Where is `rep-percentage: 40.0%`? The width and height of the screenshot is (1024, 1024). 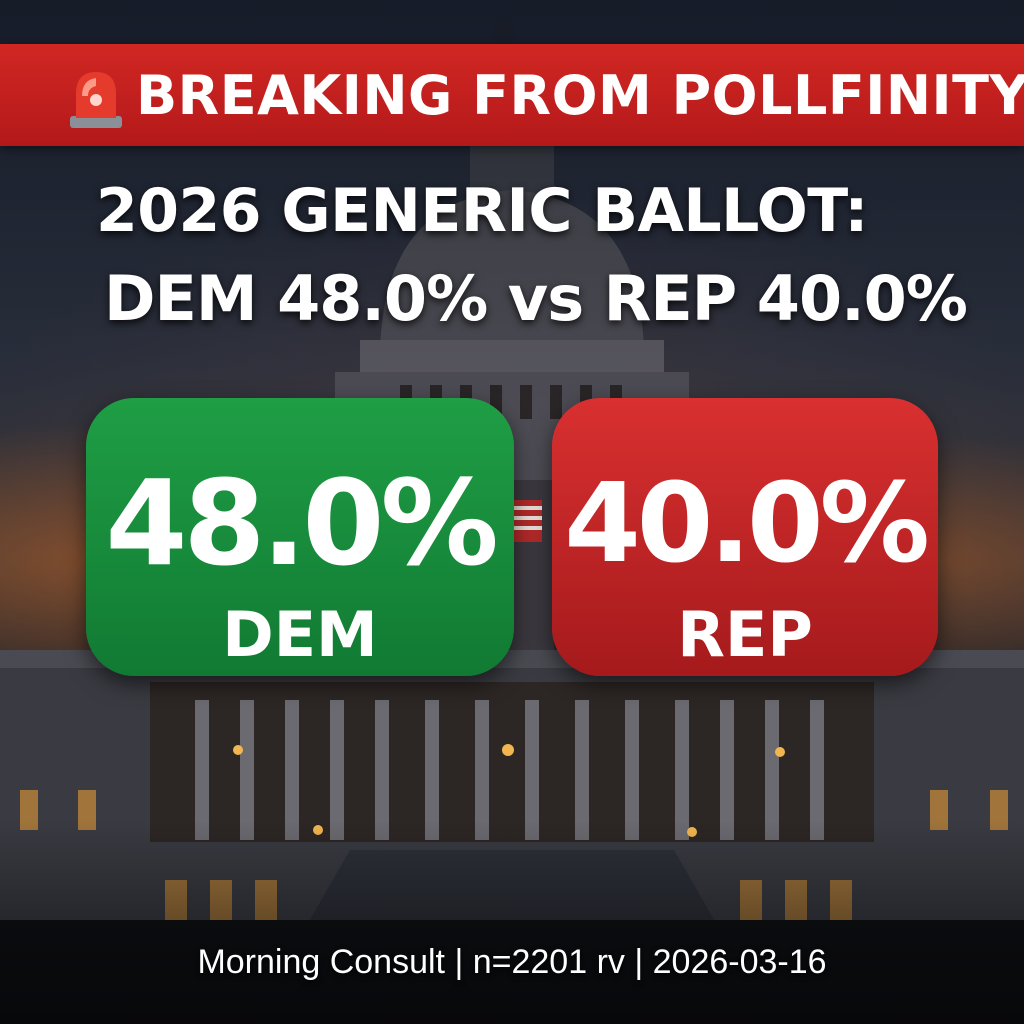
rep-percentage: 40.0% is located at coordinates (747, 523).